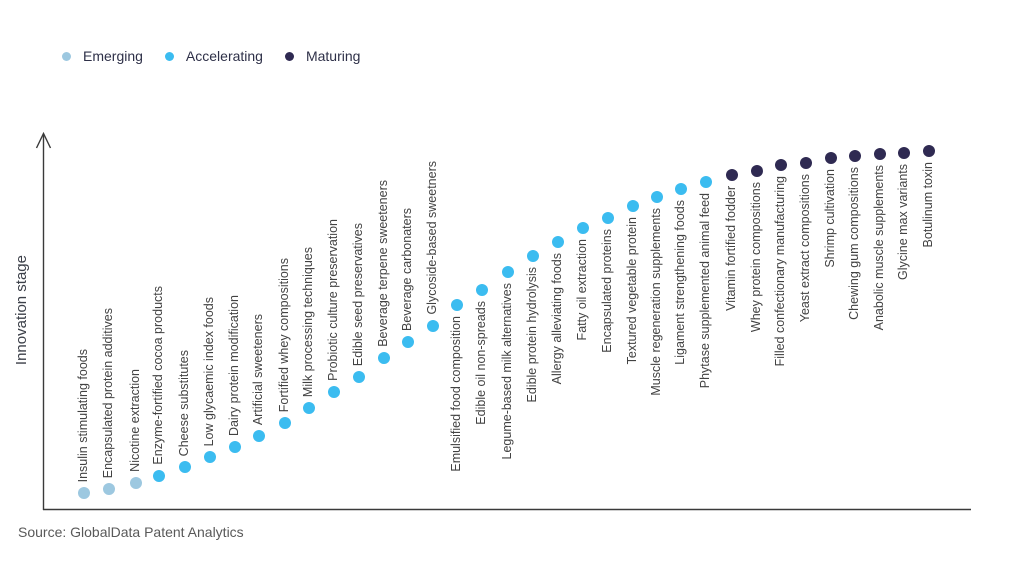  Describe the element at coordinates (333, 300) in the screenshot. I see `data-point-label: Probiotic culture preservation` at that location.